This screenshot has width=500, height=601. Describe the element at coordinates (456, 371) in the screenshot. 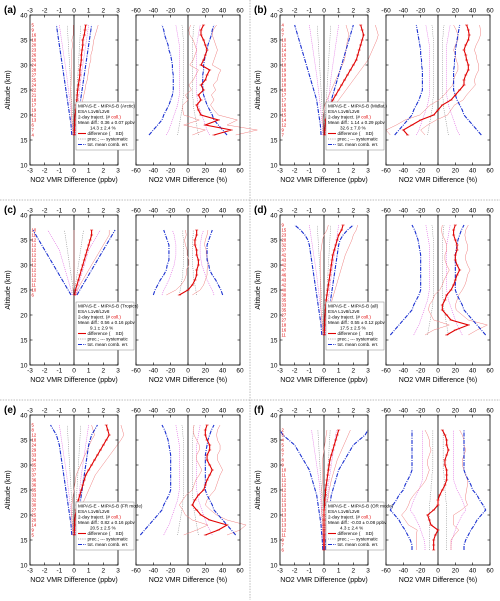

I see `x-tick-label: 20` at that location.